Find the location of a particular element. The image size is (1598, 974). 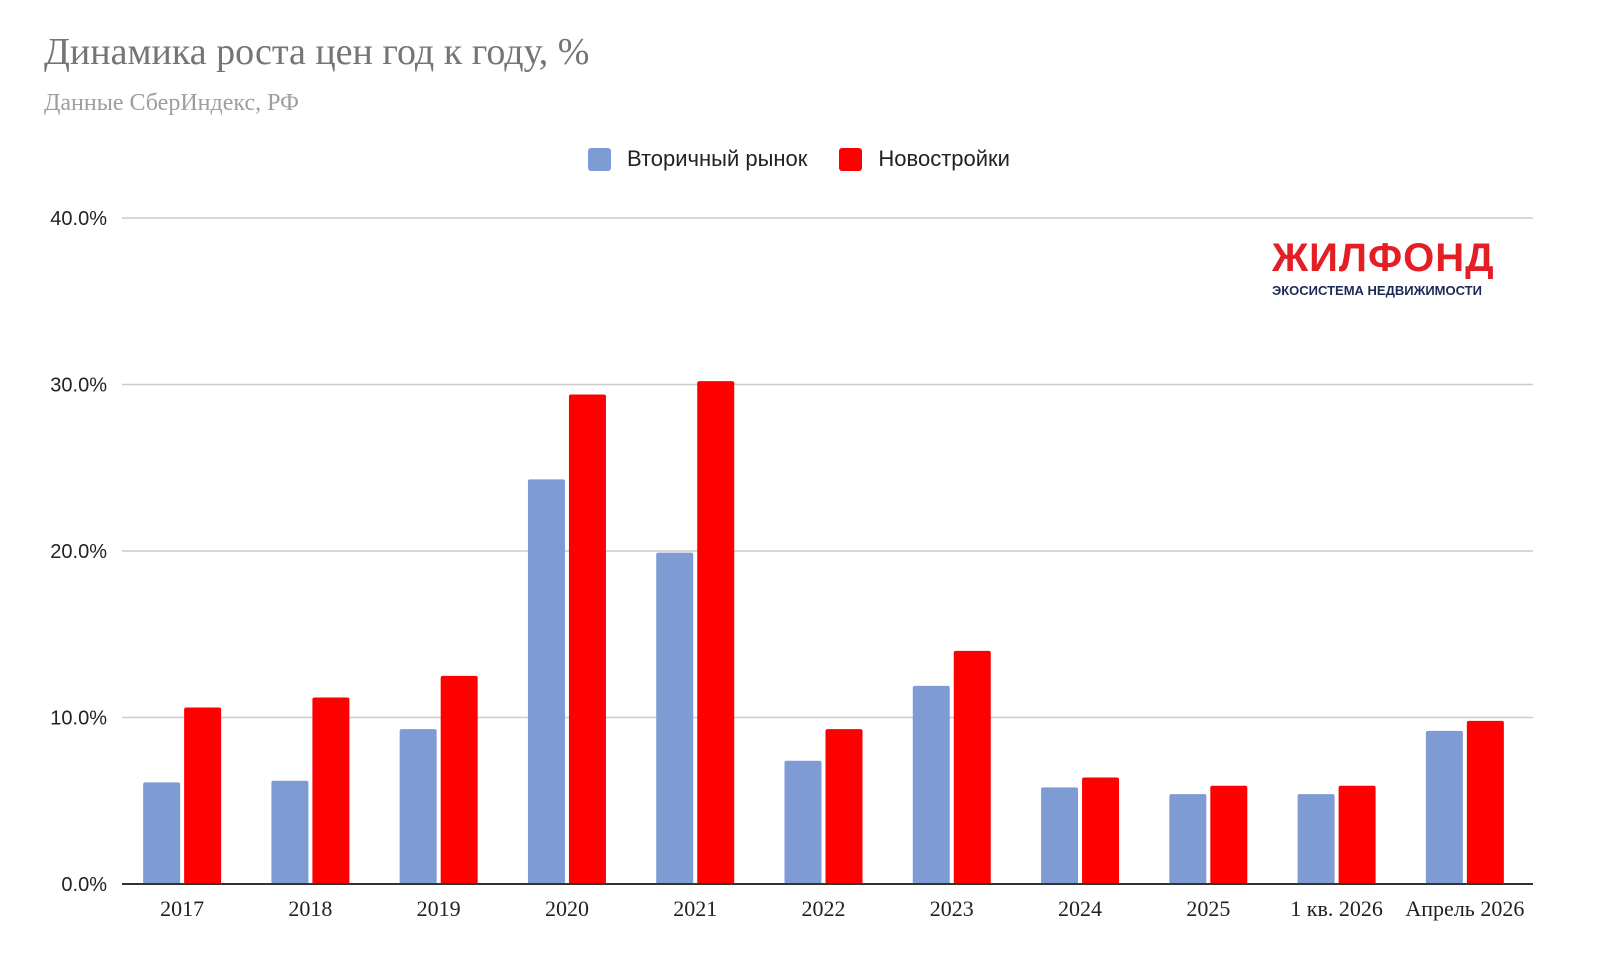

x-tick-label: 2024 is located at coordinates (1080, 908).